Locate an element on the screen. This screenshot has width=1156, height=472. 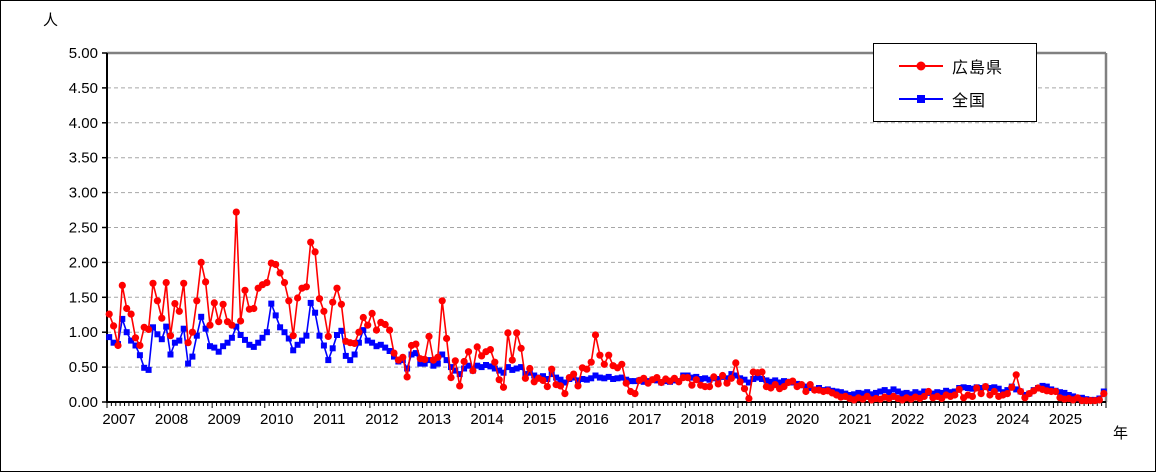
x-year-label: 2019 is located at coordinates (749, 419).